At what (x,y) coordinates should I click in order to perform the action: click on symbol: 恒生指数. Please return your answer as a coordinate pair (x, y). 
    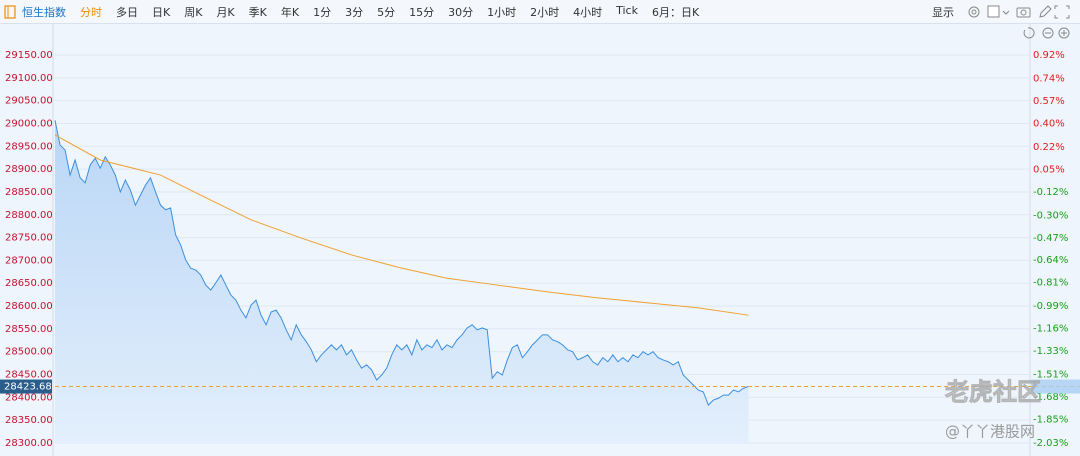
    Looking at the image, I should click on (44, 12).